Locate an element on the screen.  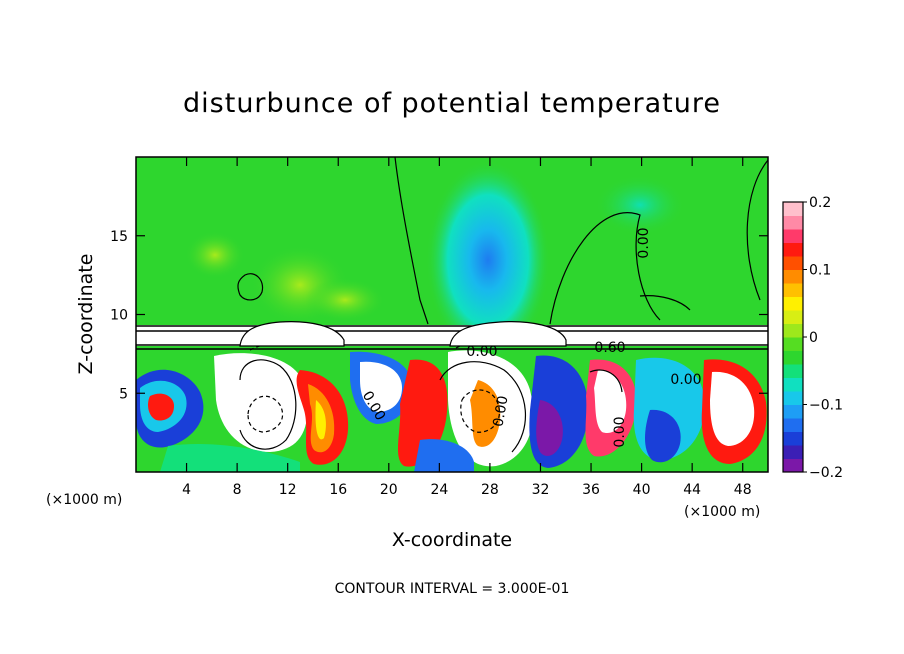
y-tick-label: 5 is located at coordinates (123, 394).